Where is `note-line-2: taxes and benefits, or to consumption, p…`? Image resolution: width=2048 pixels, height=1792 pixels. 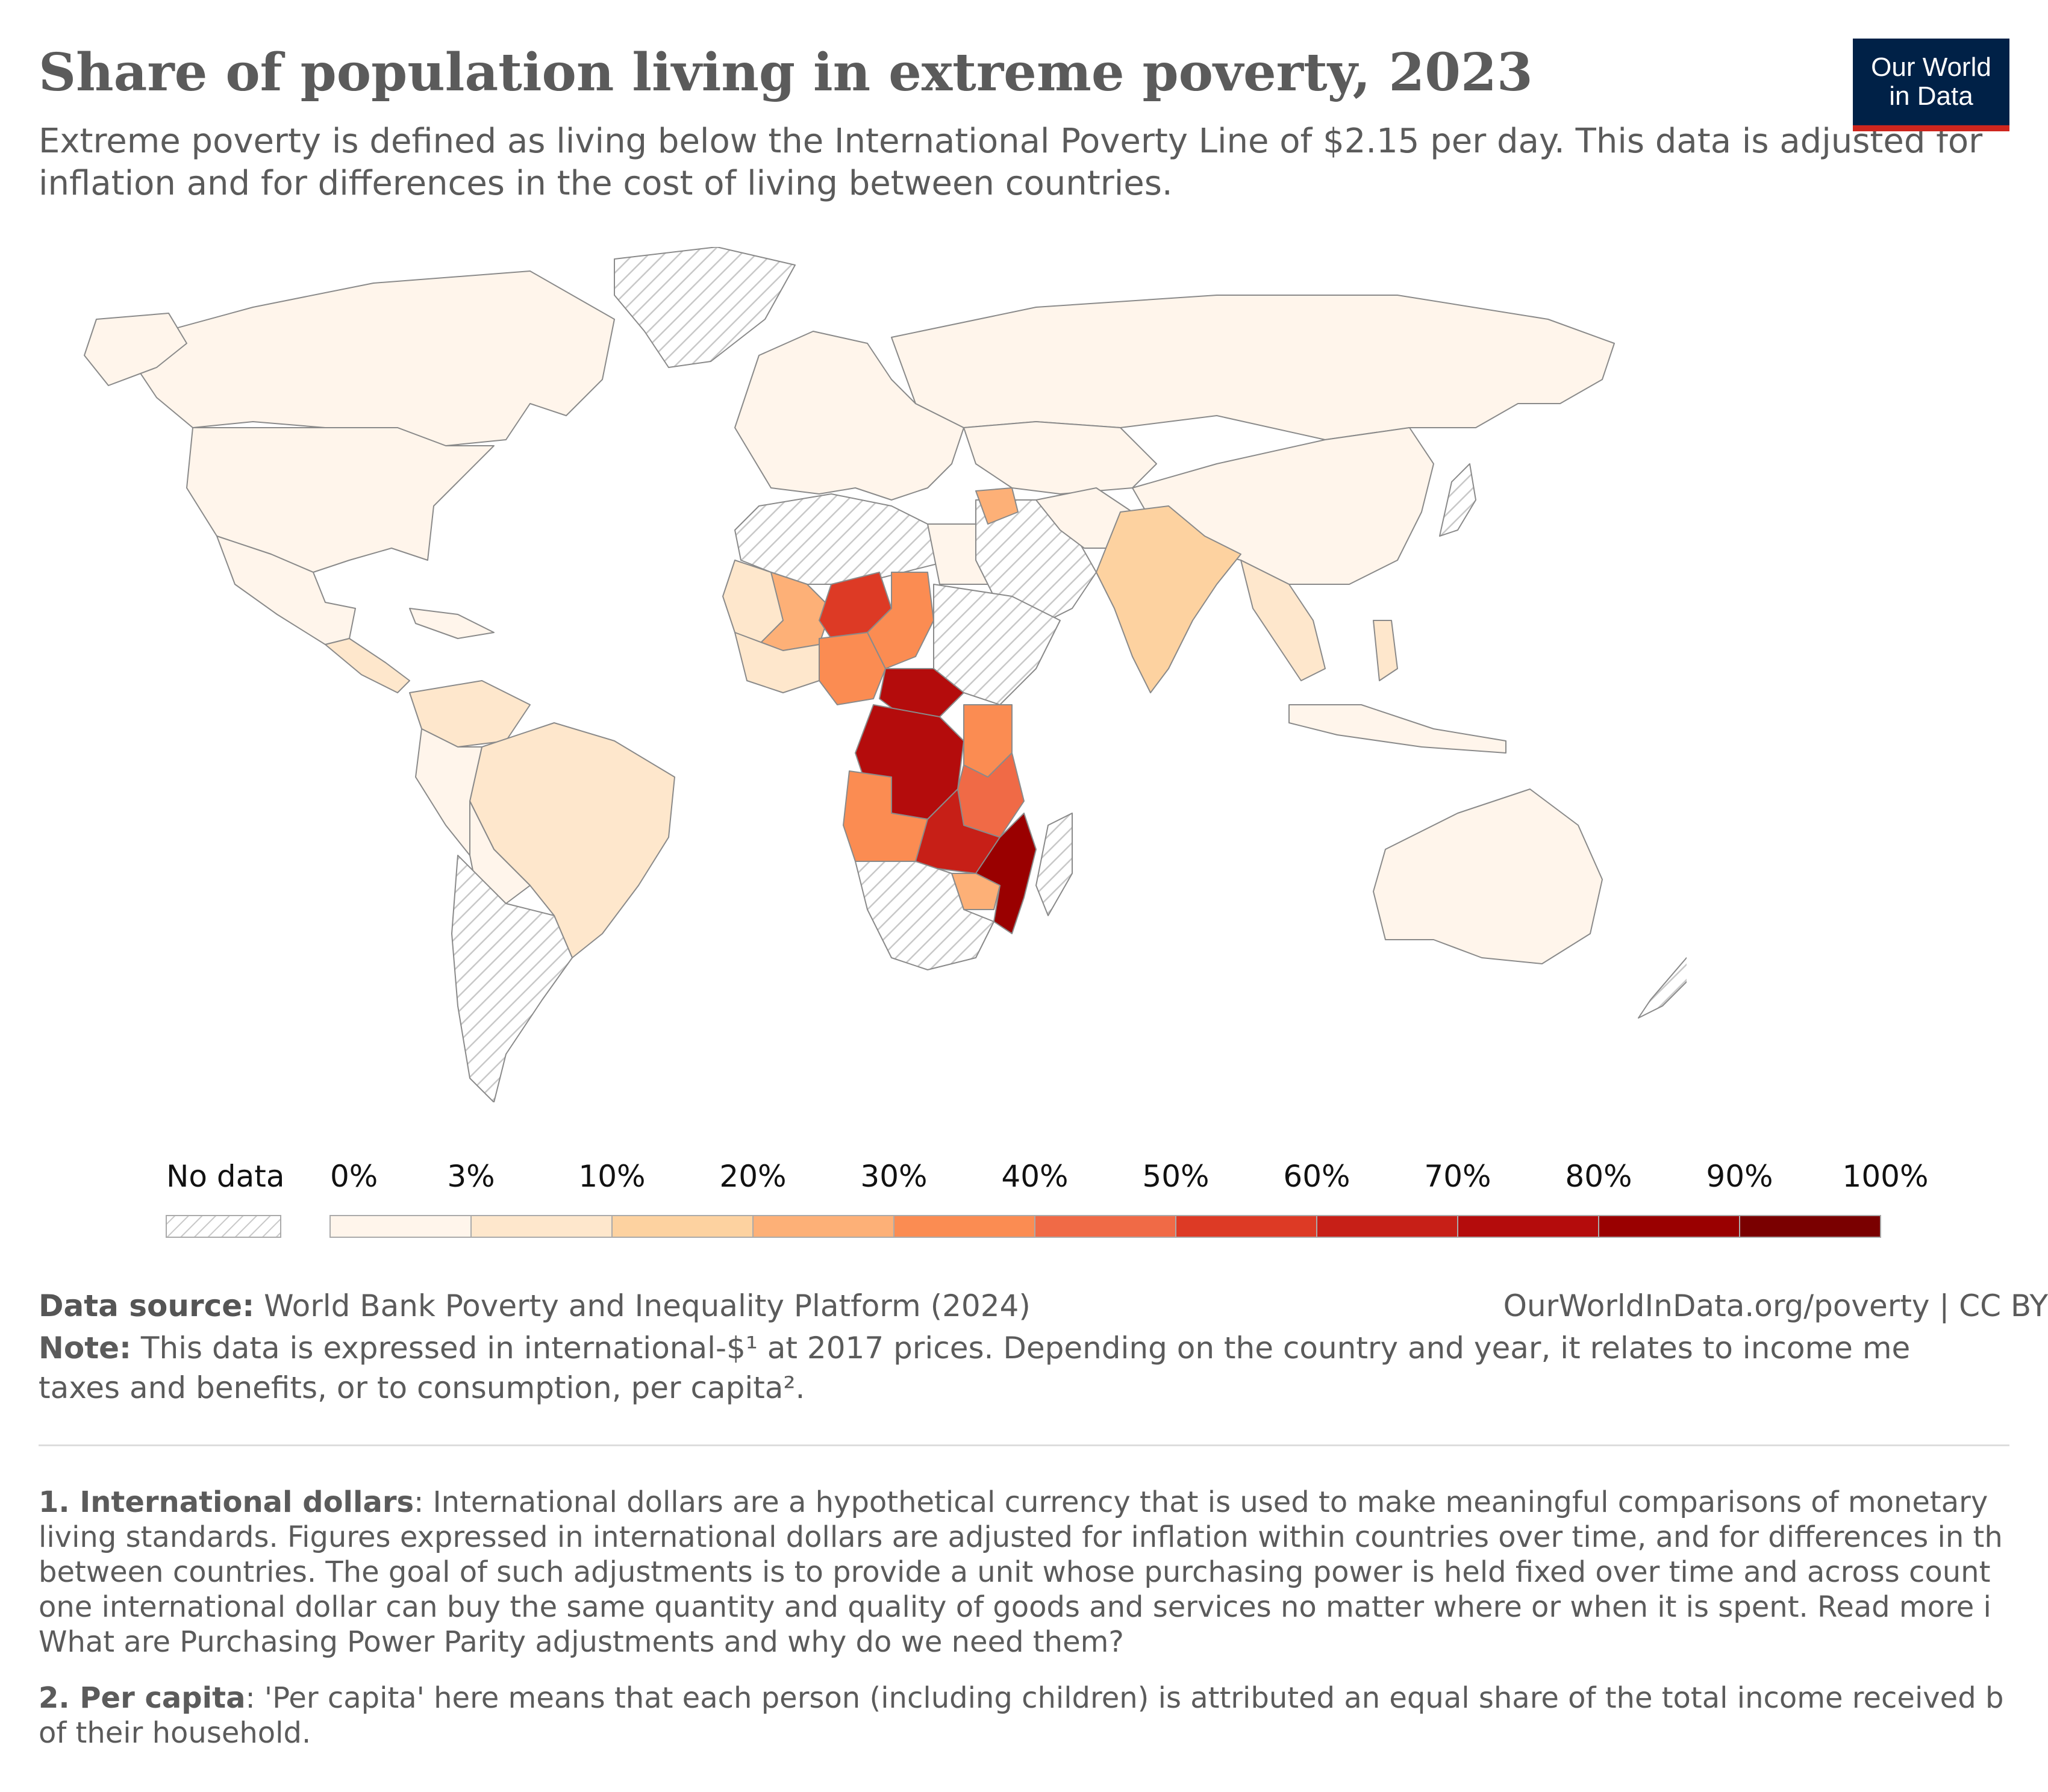 note-line-2: taxes and benefits, or to consumption, p… is located at coordinates (422, 1387).